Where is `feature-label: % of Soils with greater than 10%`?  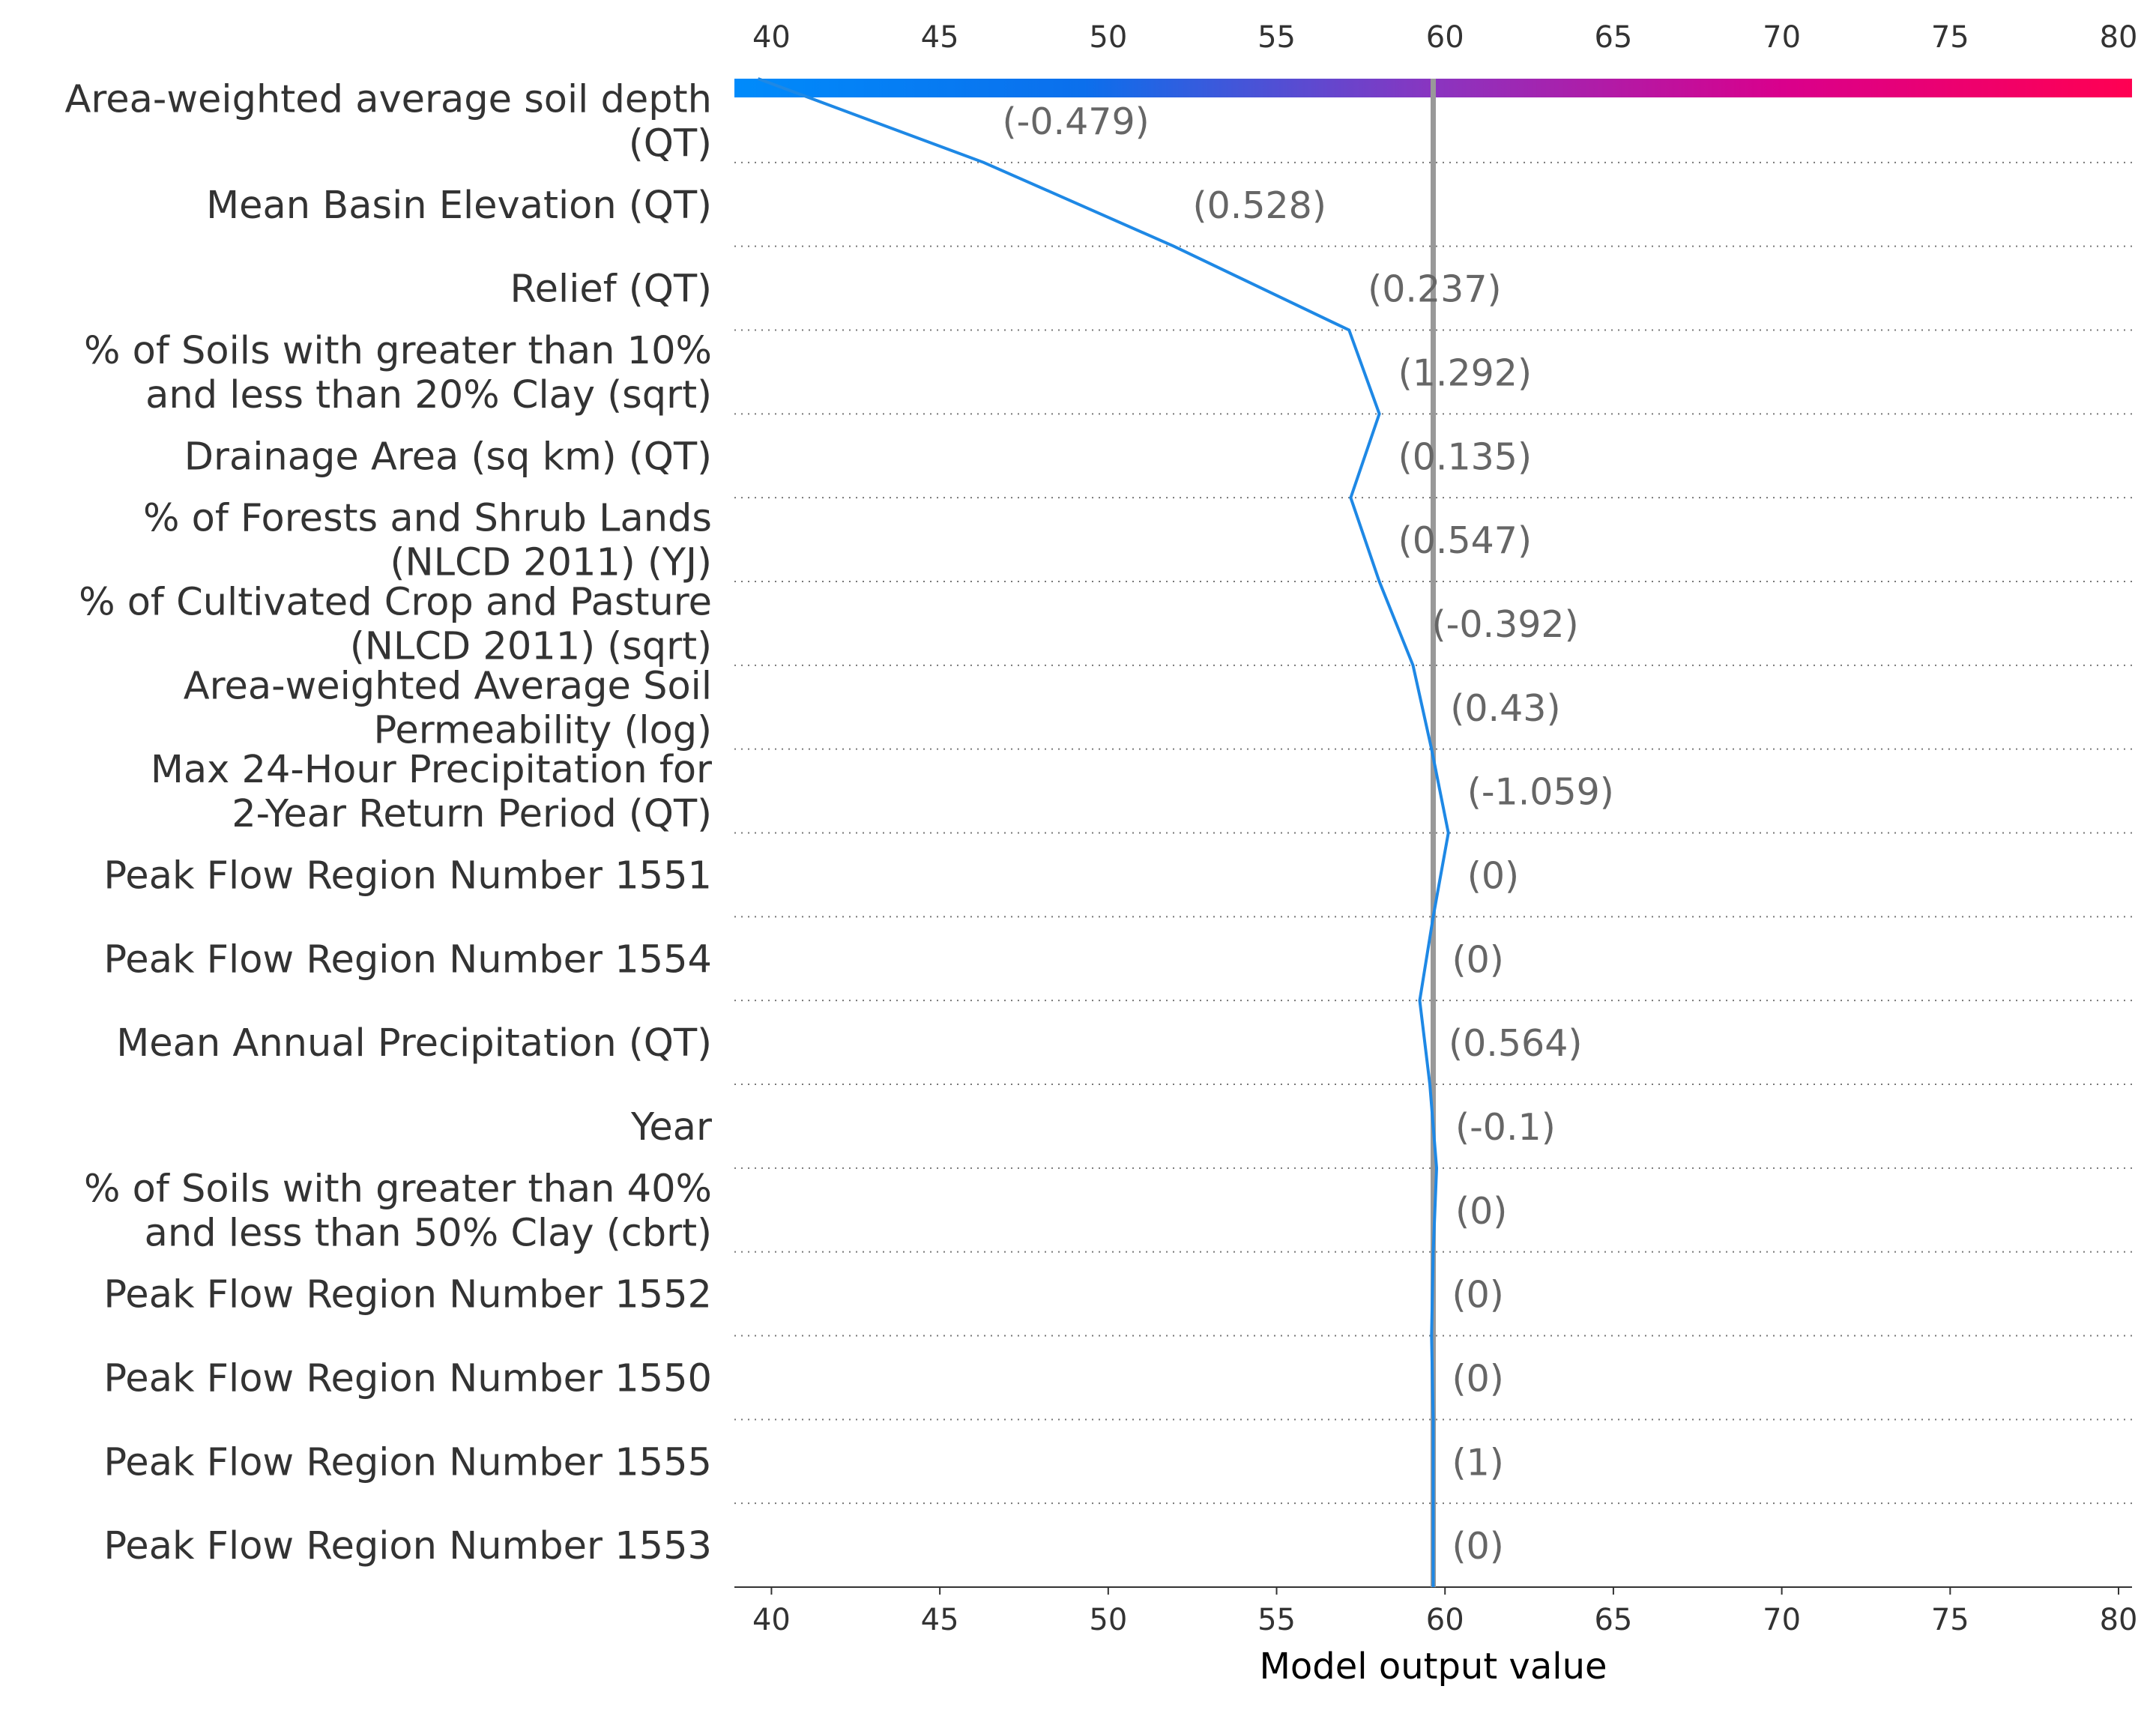 feature-label: % of Soils with greater than 10% is located at coordinates (398, 351).